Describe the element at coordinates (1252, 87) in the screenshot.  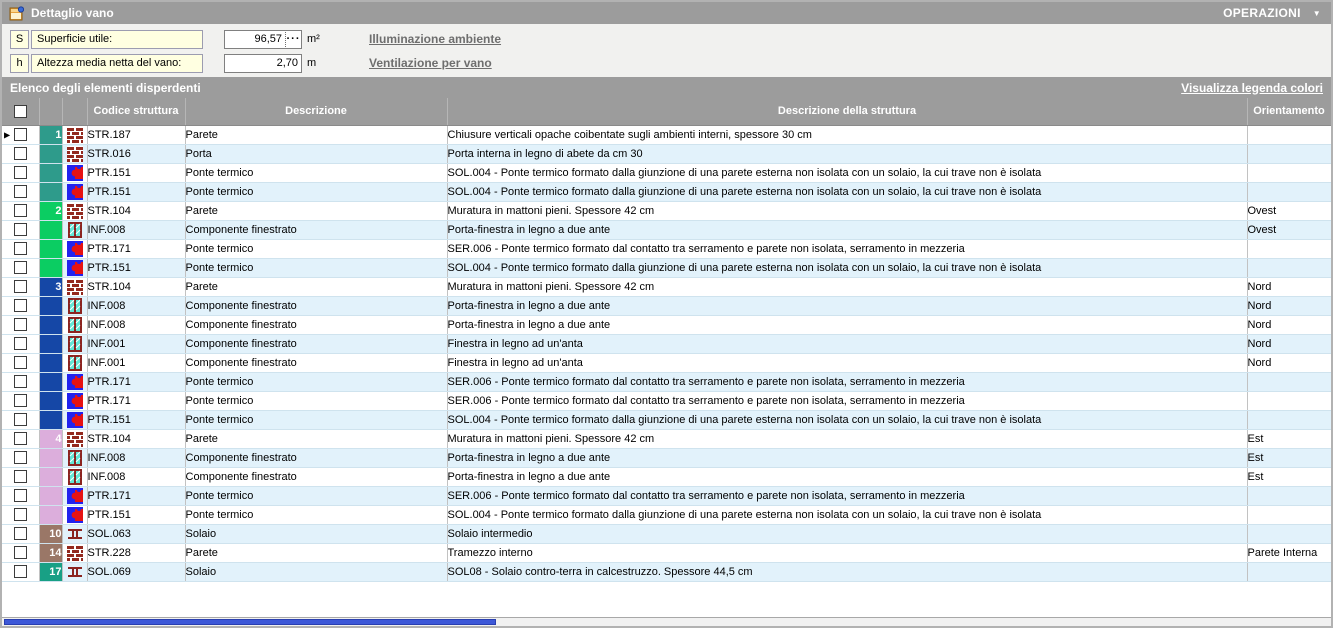
I see `visualizza-legenda-link: Visualizza legenda colori` at that location.